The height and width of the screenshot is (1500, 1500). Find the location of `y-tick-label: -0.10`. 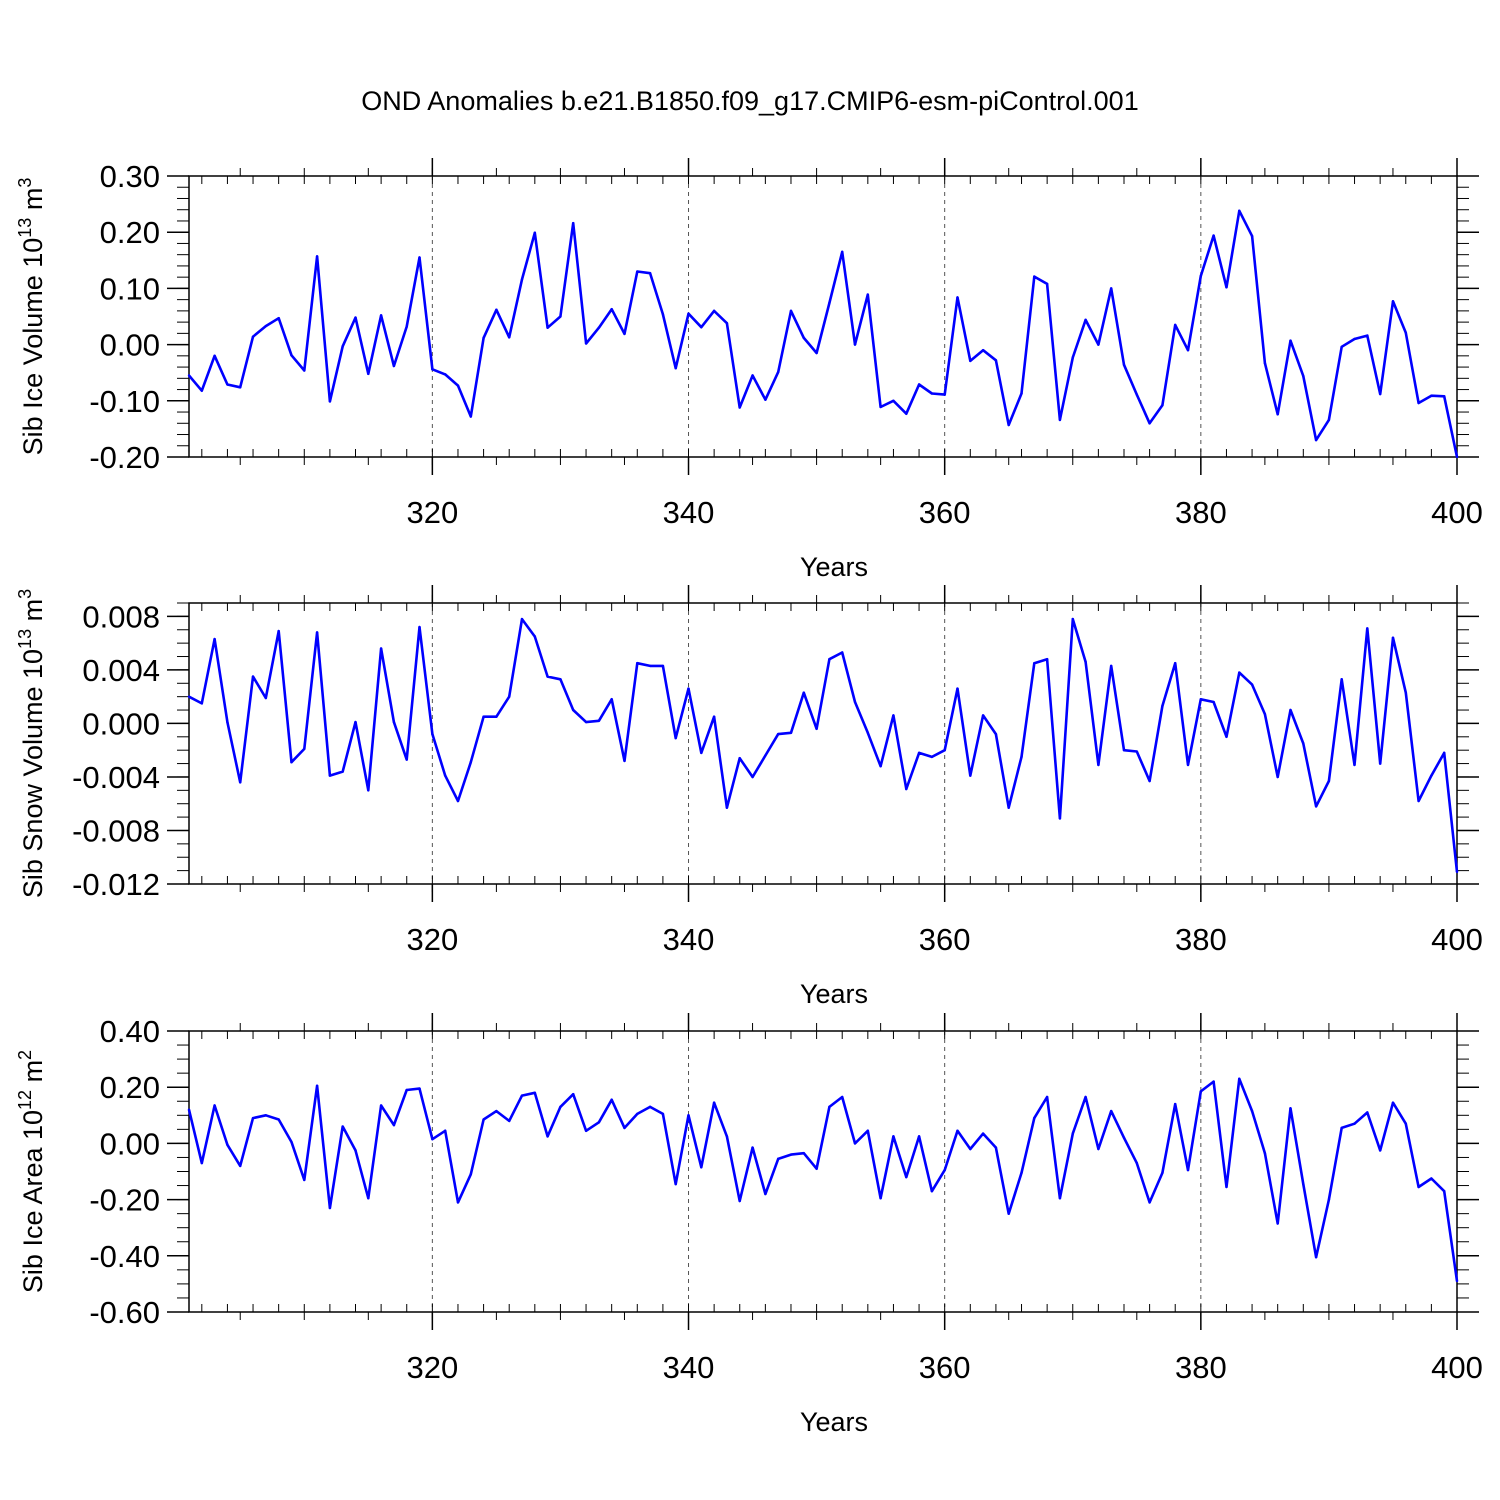

y-tick-label: -0.10 is located at coordinates (124, 401).